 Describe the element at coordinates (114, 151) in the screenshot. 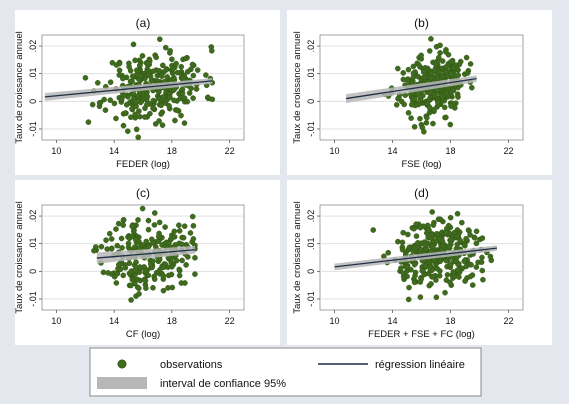

I see `x-tick-label: 14` at that location.